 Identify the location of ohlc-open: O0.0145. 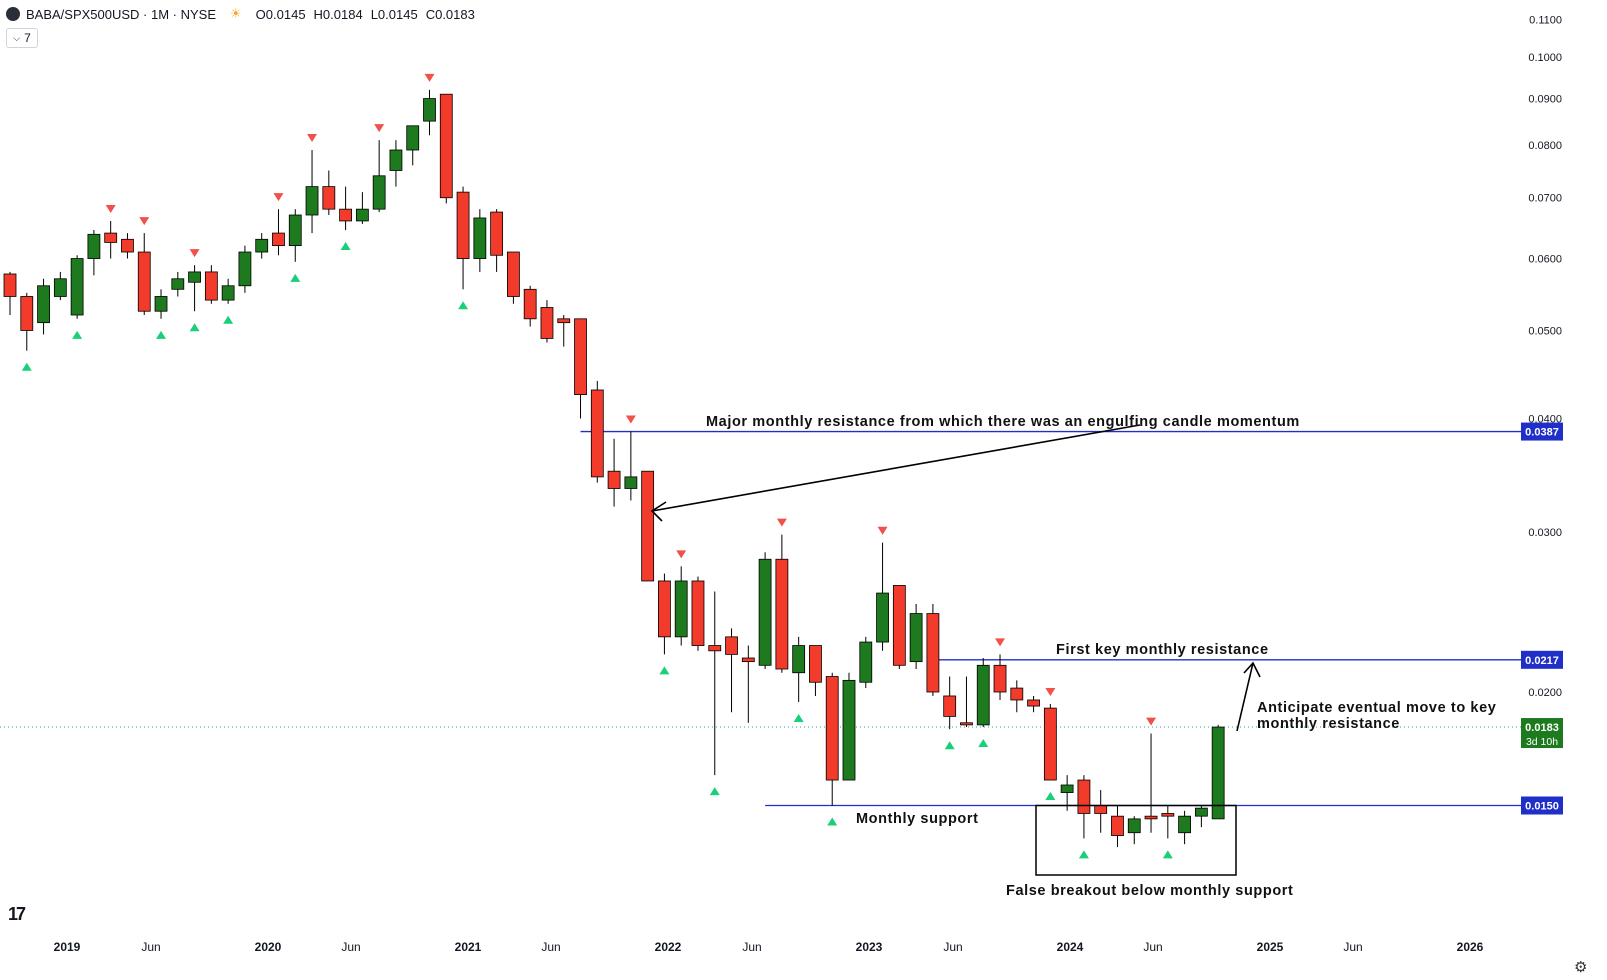
(280, 14).